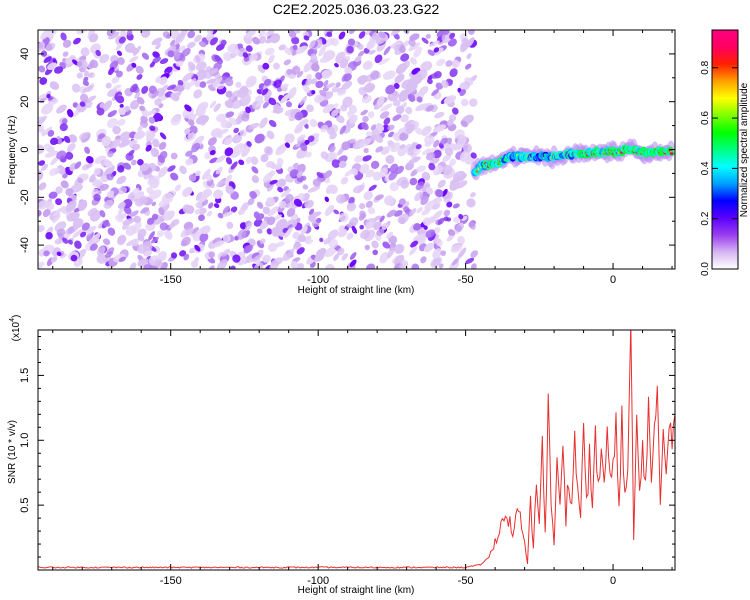  What do you see at coordinates (725, 149) in the screenshot?
I see `colorbar-gradient` at bounding box center [725, 149].